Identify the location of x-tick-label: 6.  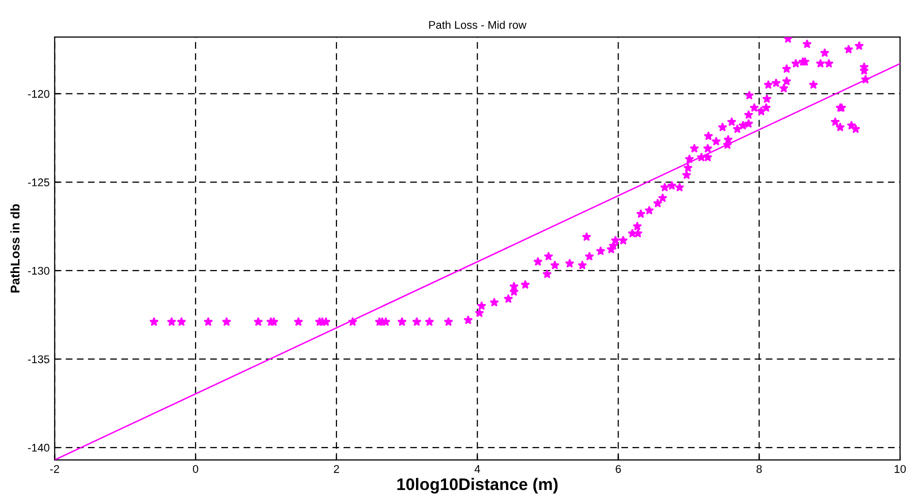
(618, 469).